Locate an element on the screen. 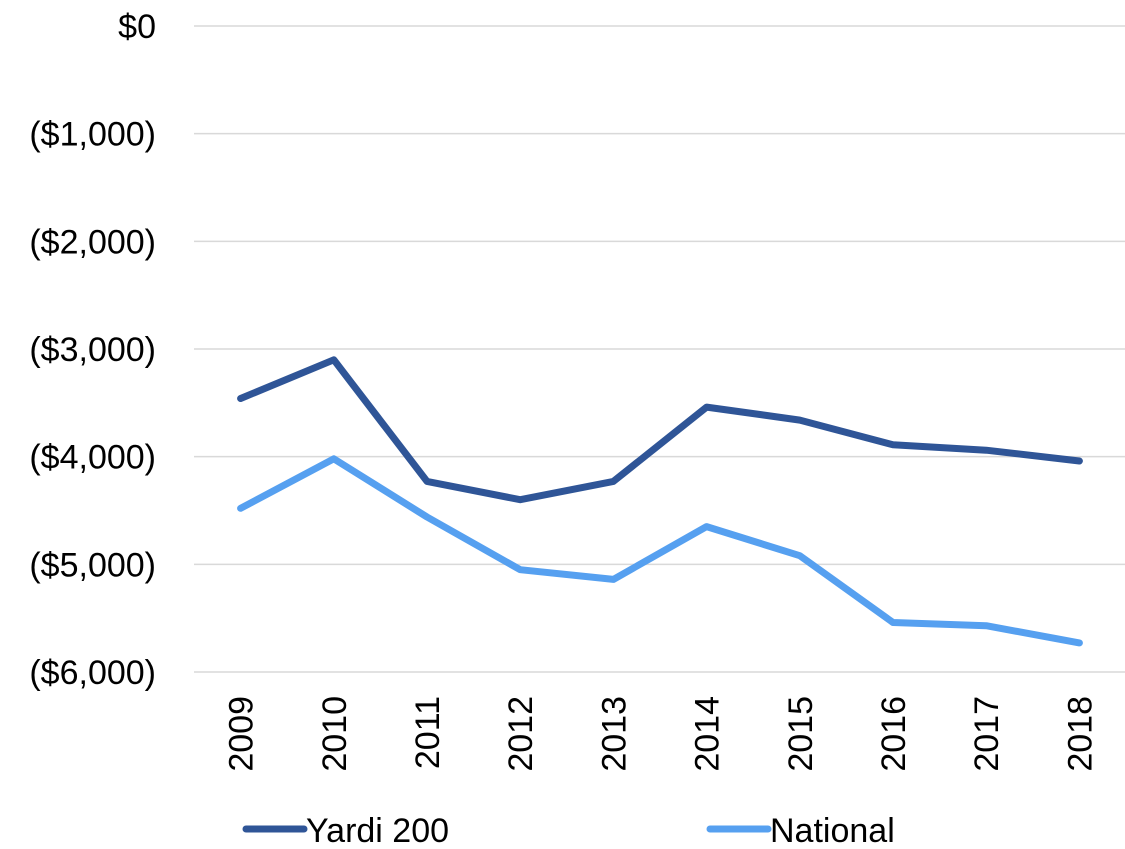  x-tick-label: 2013 is located at coordinates (614, 734).